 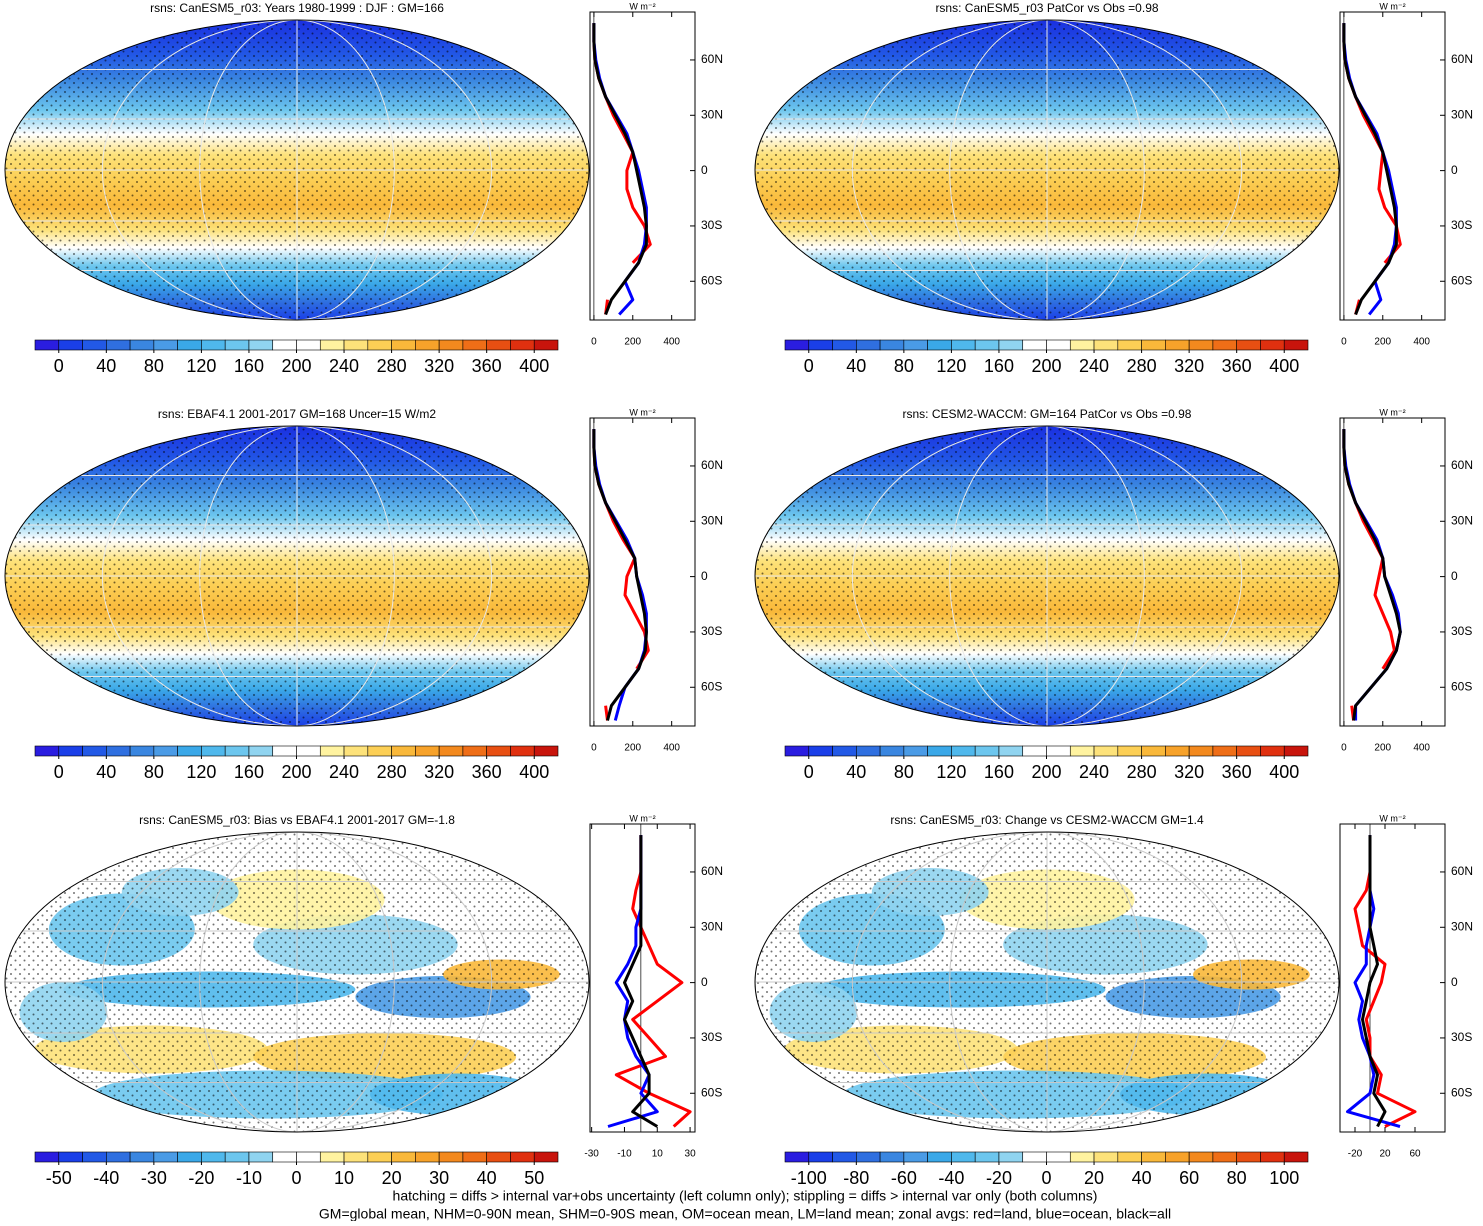 What do you see at coordinates (1385, 1154) in the screenshot?
I see `x-tick-label: 20` at bounding box center [1385, 1154].